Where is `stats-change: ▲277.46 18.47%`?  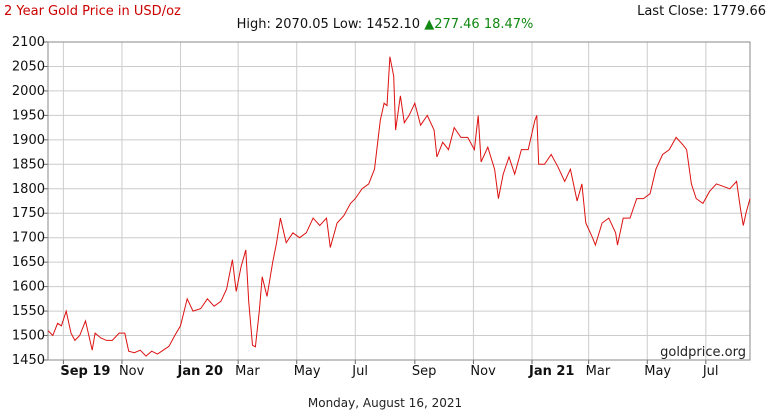 stats-change: ▲277.46 18.47% is located at coordinates (478, 24).